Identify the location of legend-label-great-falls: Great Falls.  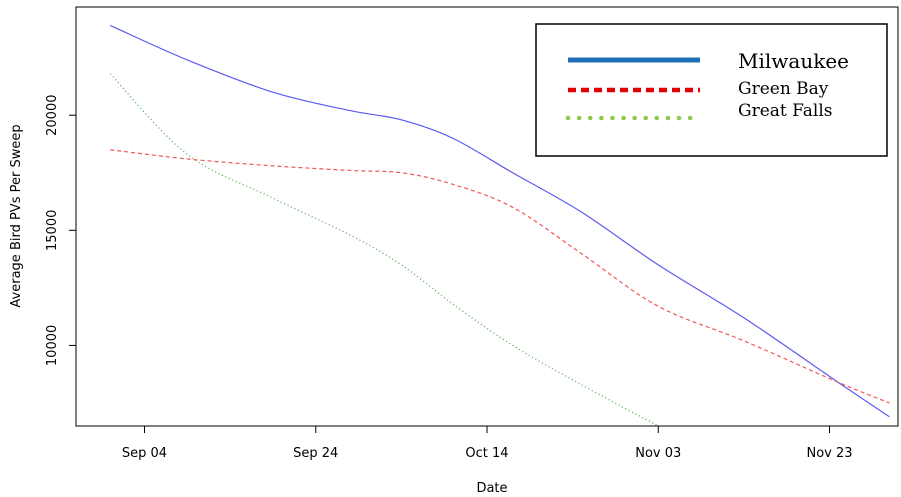
(785, 111).